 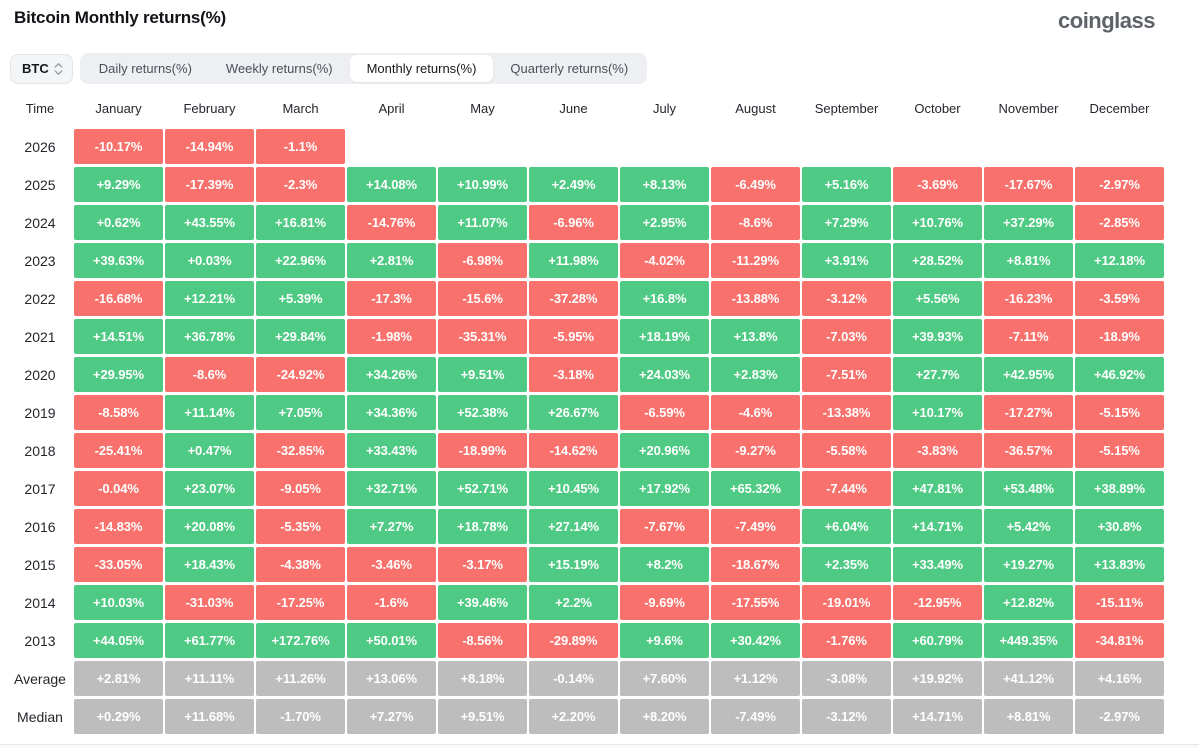 What do you see at coordinates (937, 108) in the screenshot?
I see `column-header-october: October` at bounding box center [937, 108].